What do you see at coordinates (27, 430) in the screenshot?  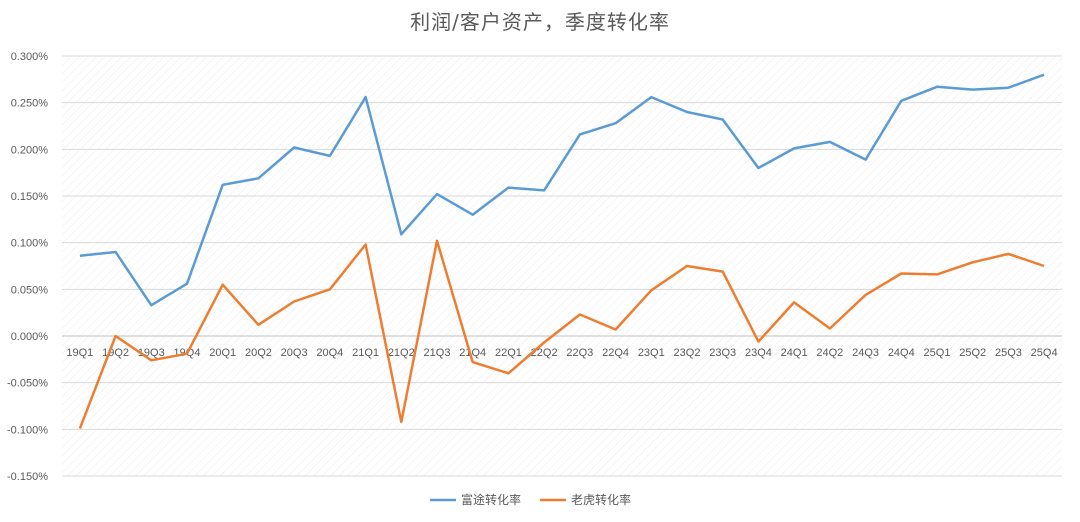 I see `y-tick-label: -0.100%` at bounding box center [27, 430].